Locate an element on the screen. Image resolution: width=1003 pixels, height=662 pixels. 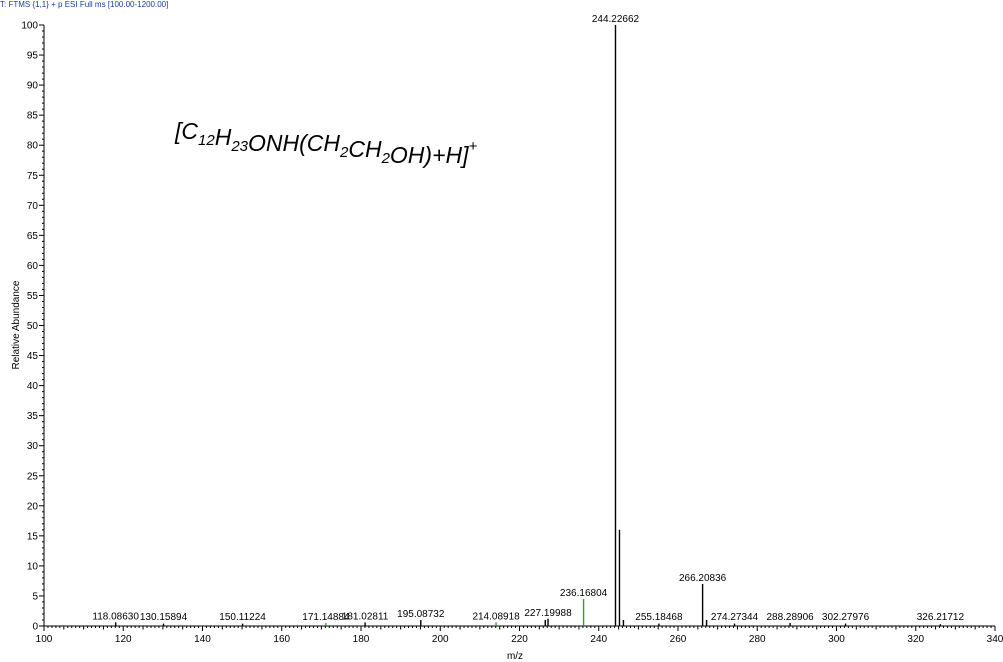
y-tick-label: 60 is located at coordinates (33, 266).